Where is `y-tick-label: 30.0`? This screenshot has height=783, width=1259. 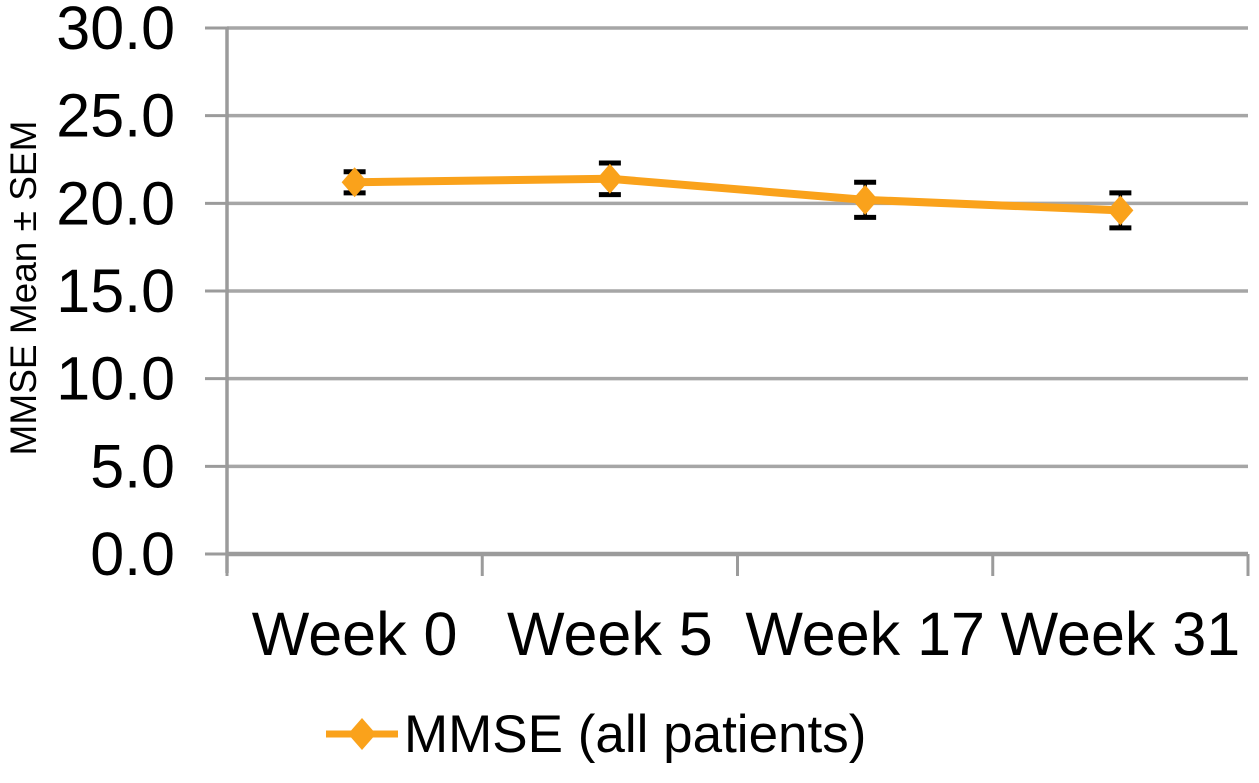
y-tick-label: 30.0 is located at coordinates (115, 31).